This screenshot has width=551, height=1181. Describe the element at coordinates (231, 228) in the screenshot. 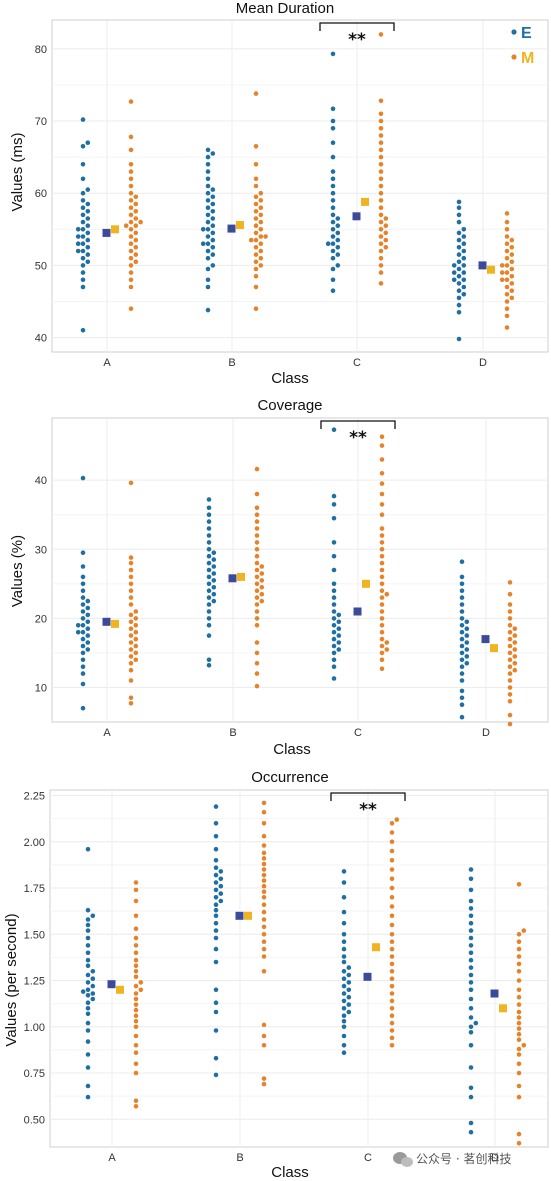

I see `mean-marker-e` at that location.